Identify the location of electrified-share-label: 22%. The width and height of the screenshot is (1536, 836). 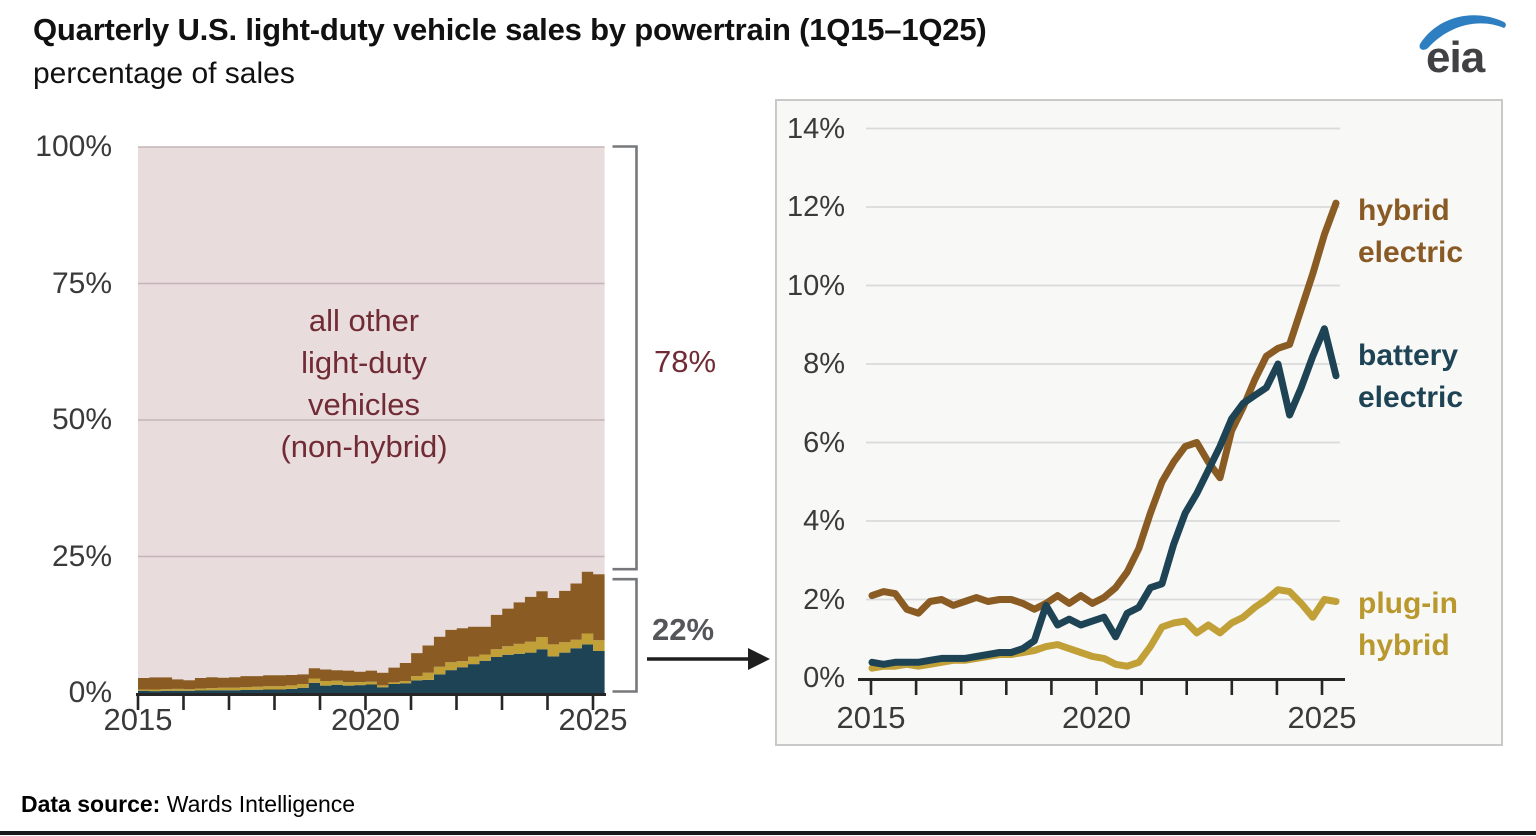
(683, 629).